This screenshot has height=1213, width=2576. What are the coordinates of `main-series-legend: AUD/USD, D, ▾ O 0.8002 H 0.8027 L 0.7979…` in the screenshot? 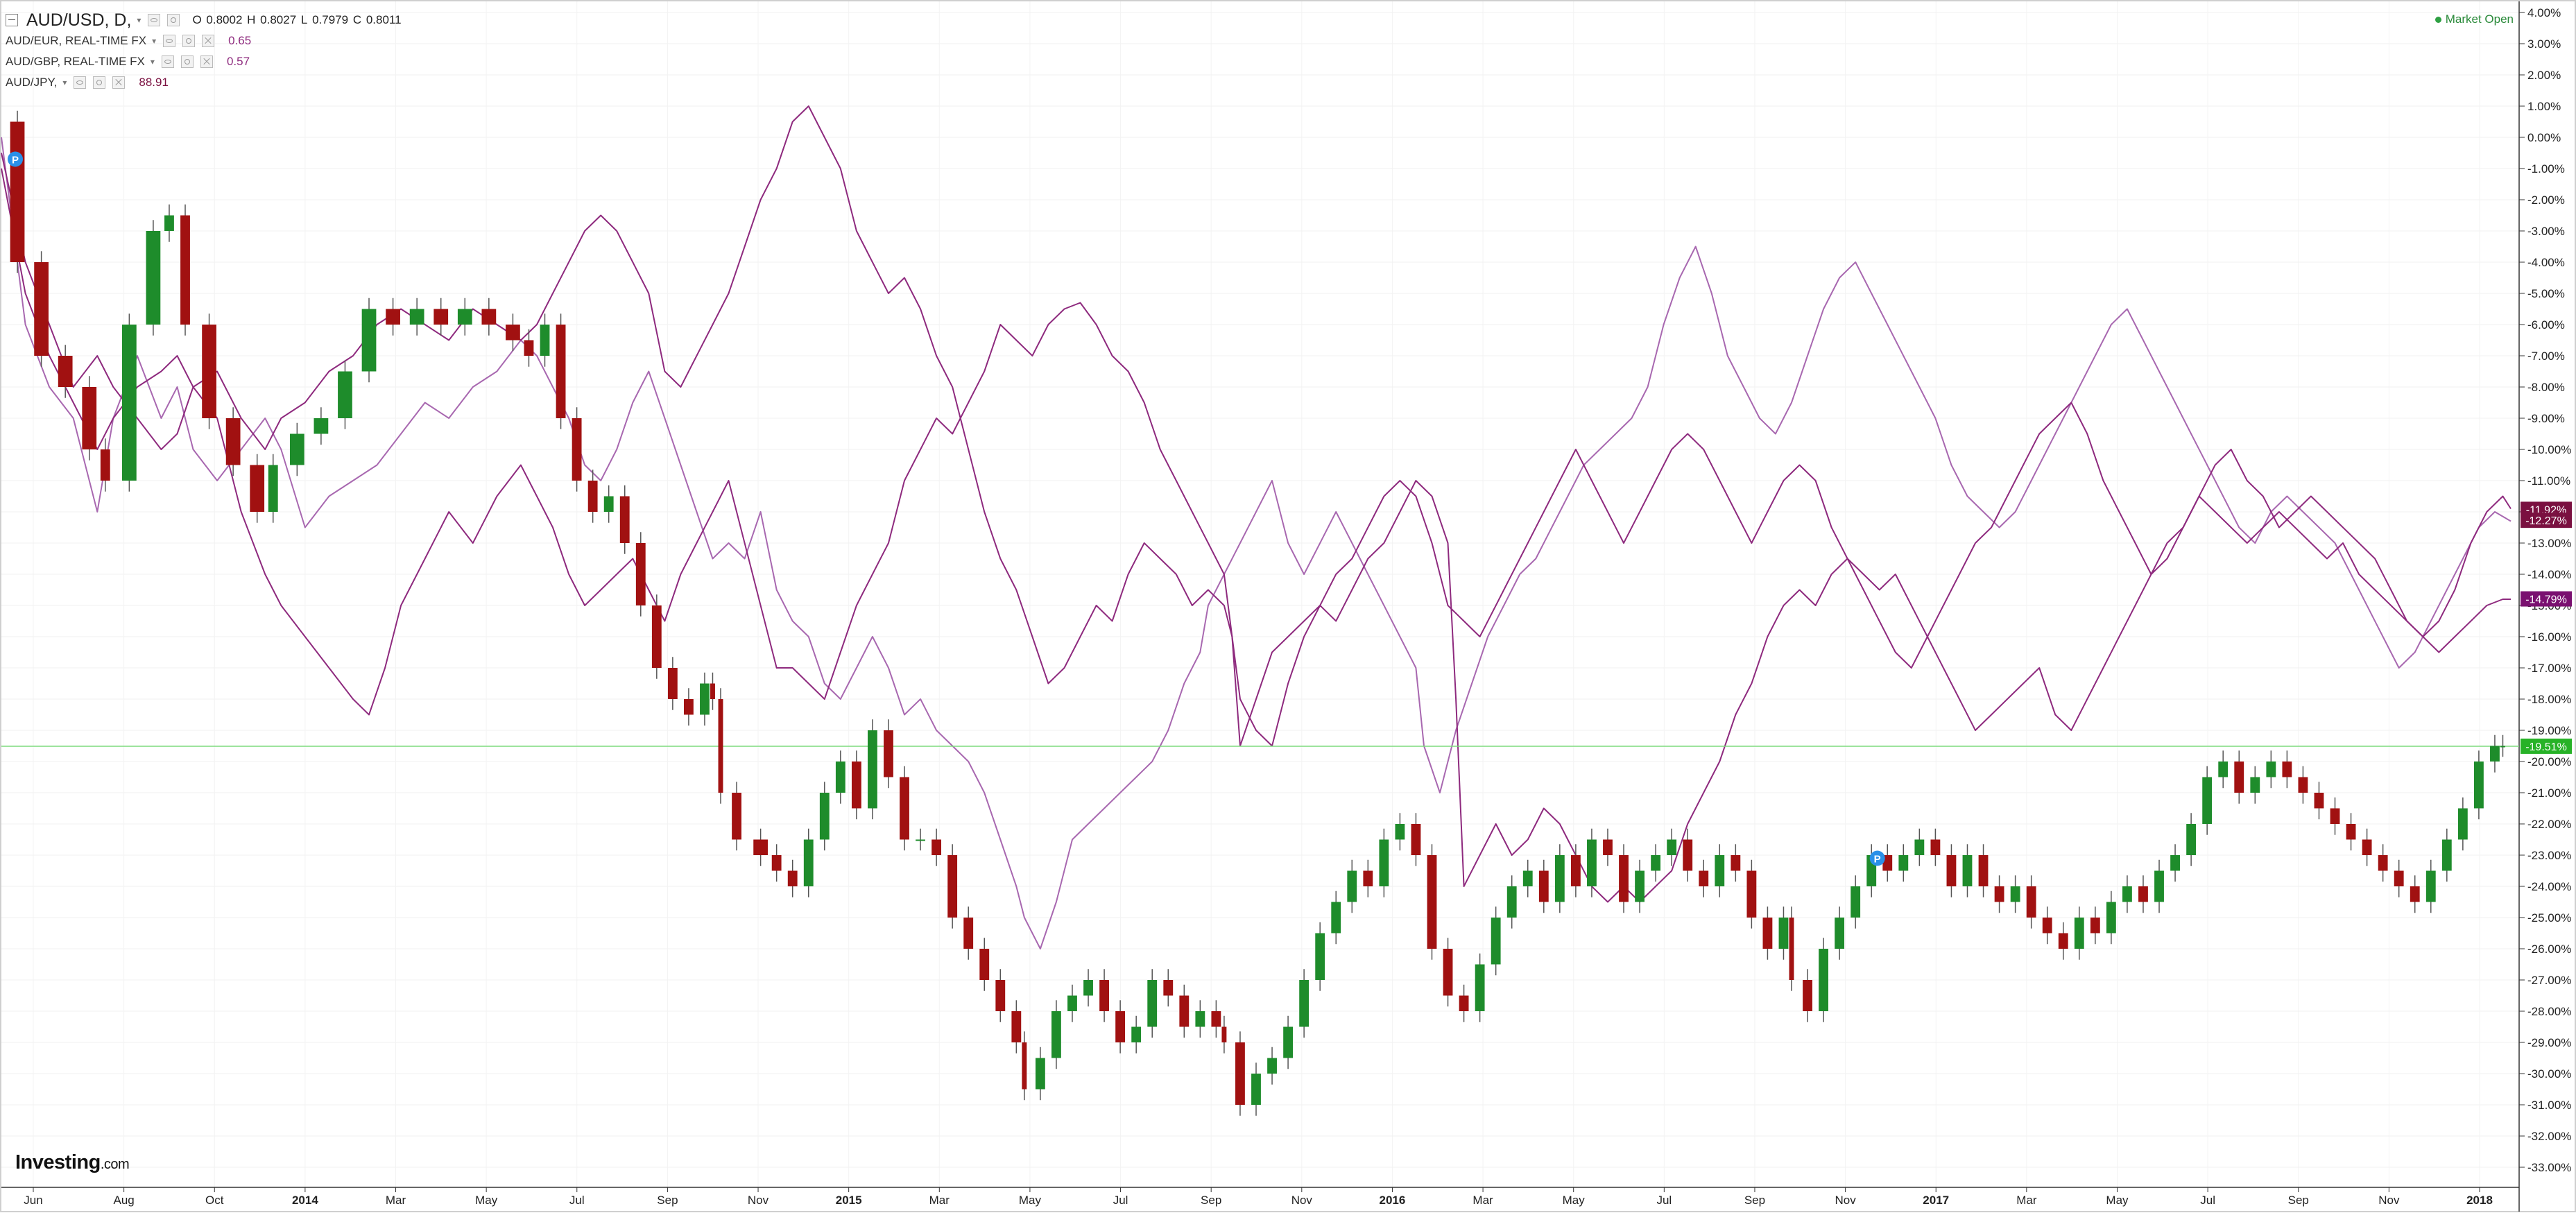 It's located at (204, 20).